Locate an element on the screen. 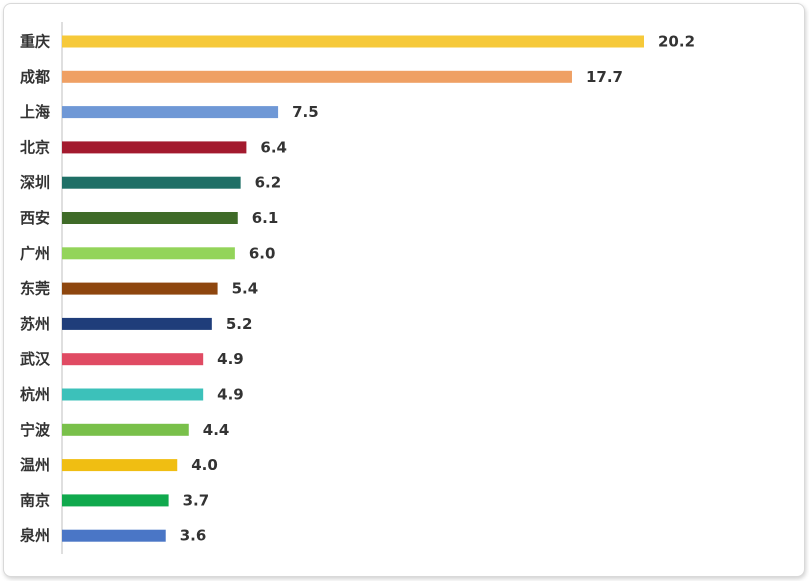 The image size is (809, 581). category-label: 东莞 is located at coordinates (35, 289).